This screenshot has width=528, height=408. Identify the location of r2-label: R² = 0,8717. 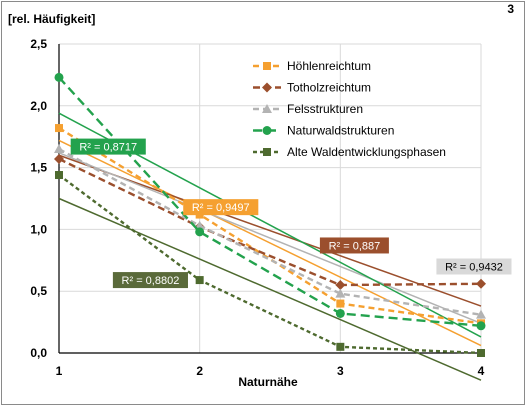
(108, 148).